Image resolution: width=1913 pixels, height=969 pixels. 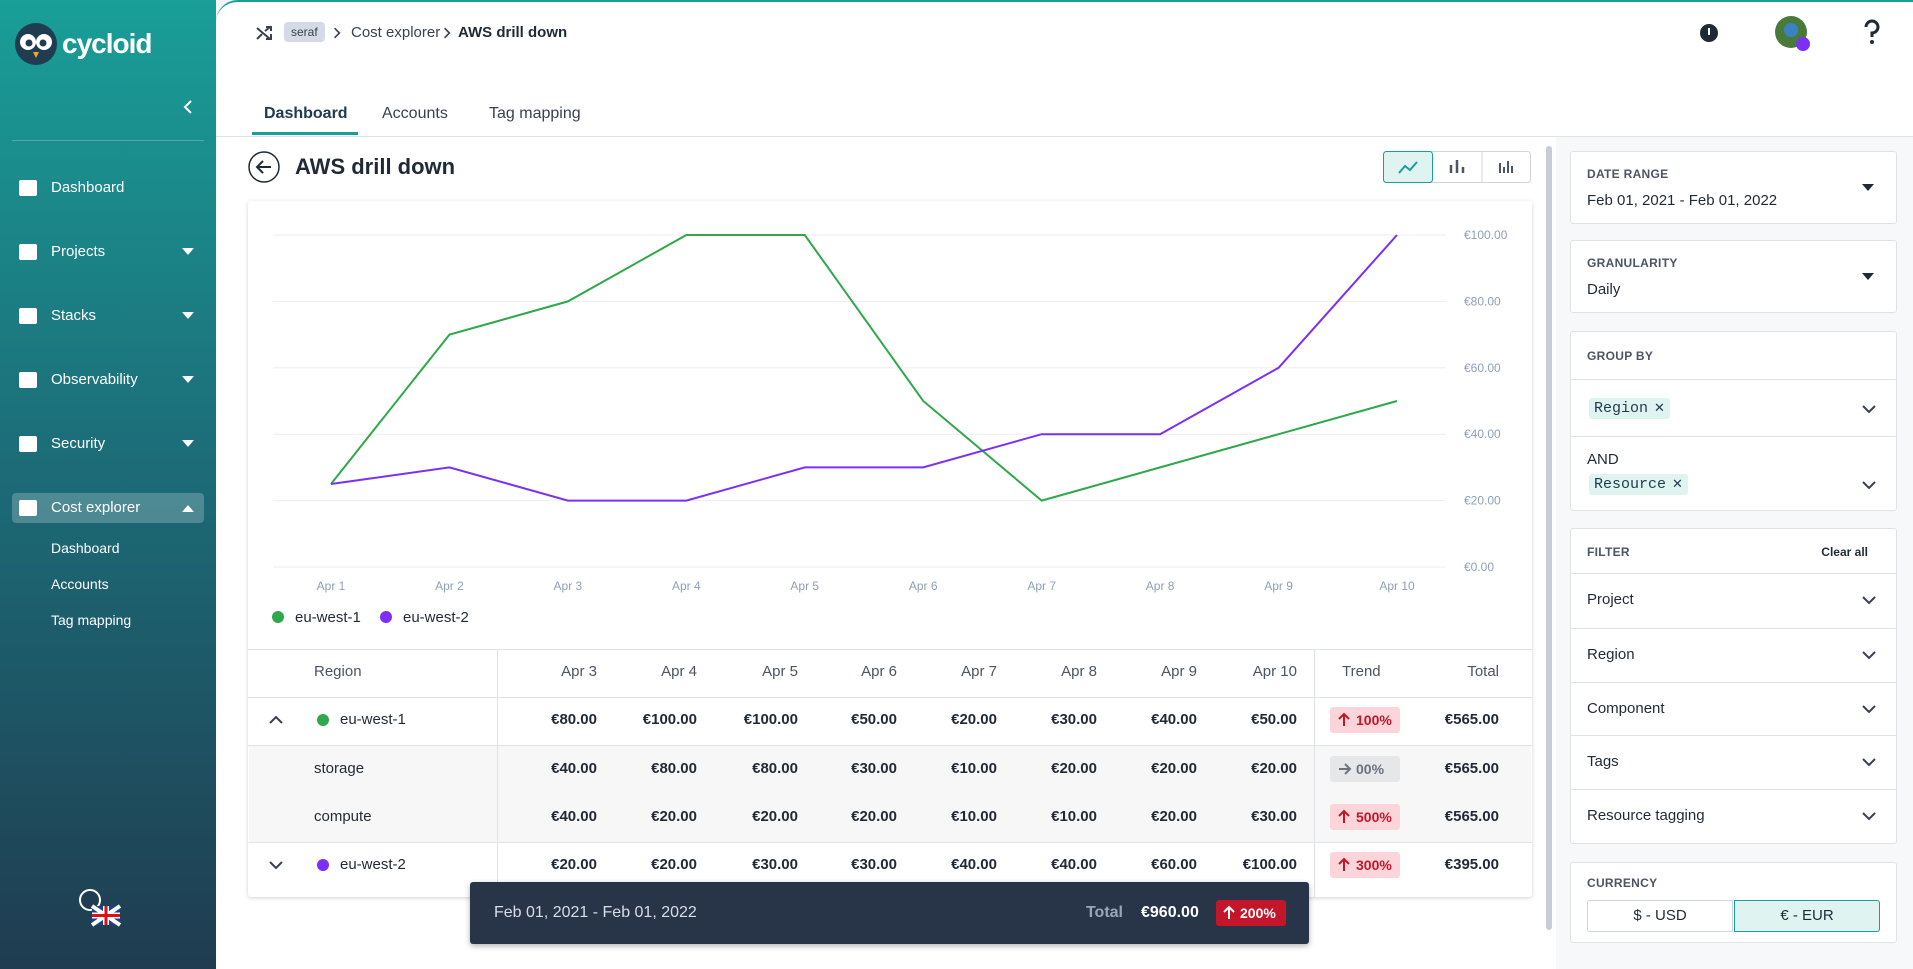 What do you see at coordinates (415, 113) in the screenshot?
I see `tab: Accounts` at bounding box center [415, 113].